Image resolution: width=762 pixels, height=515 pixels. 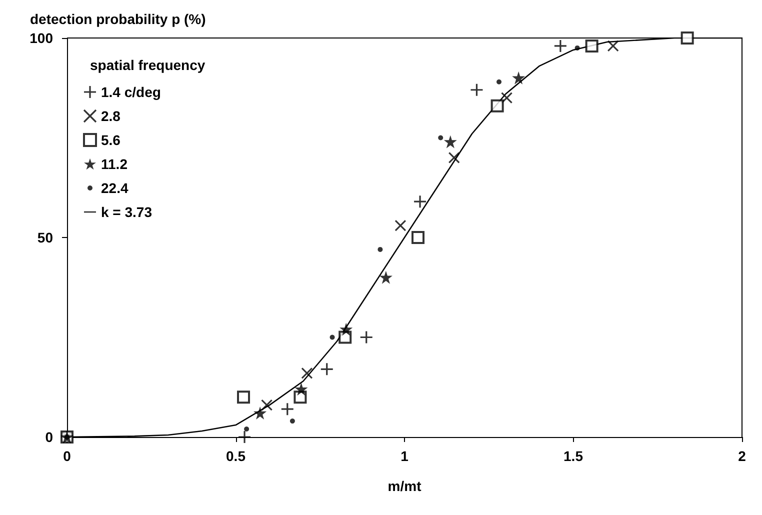 What do you see at coordinates (114, 188) in the screenshot?
I see `legend-label: 22.4` at bounding box center [114, 188].